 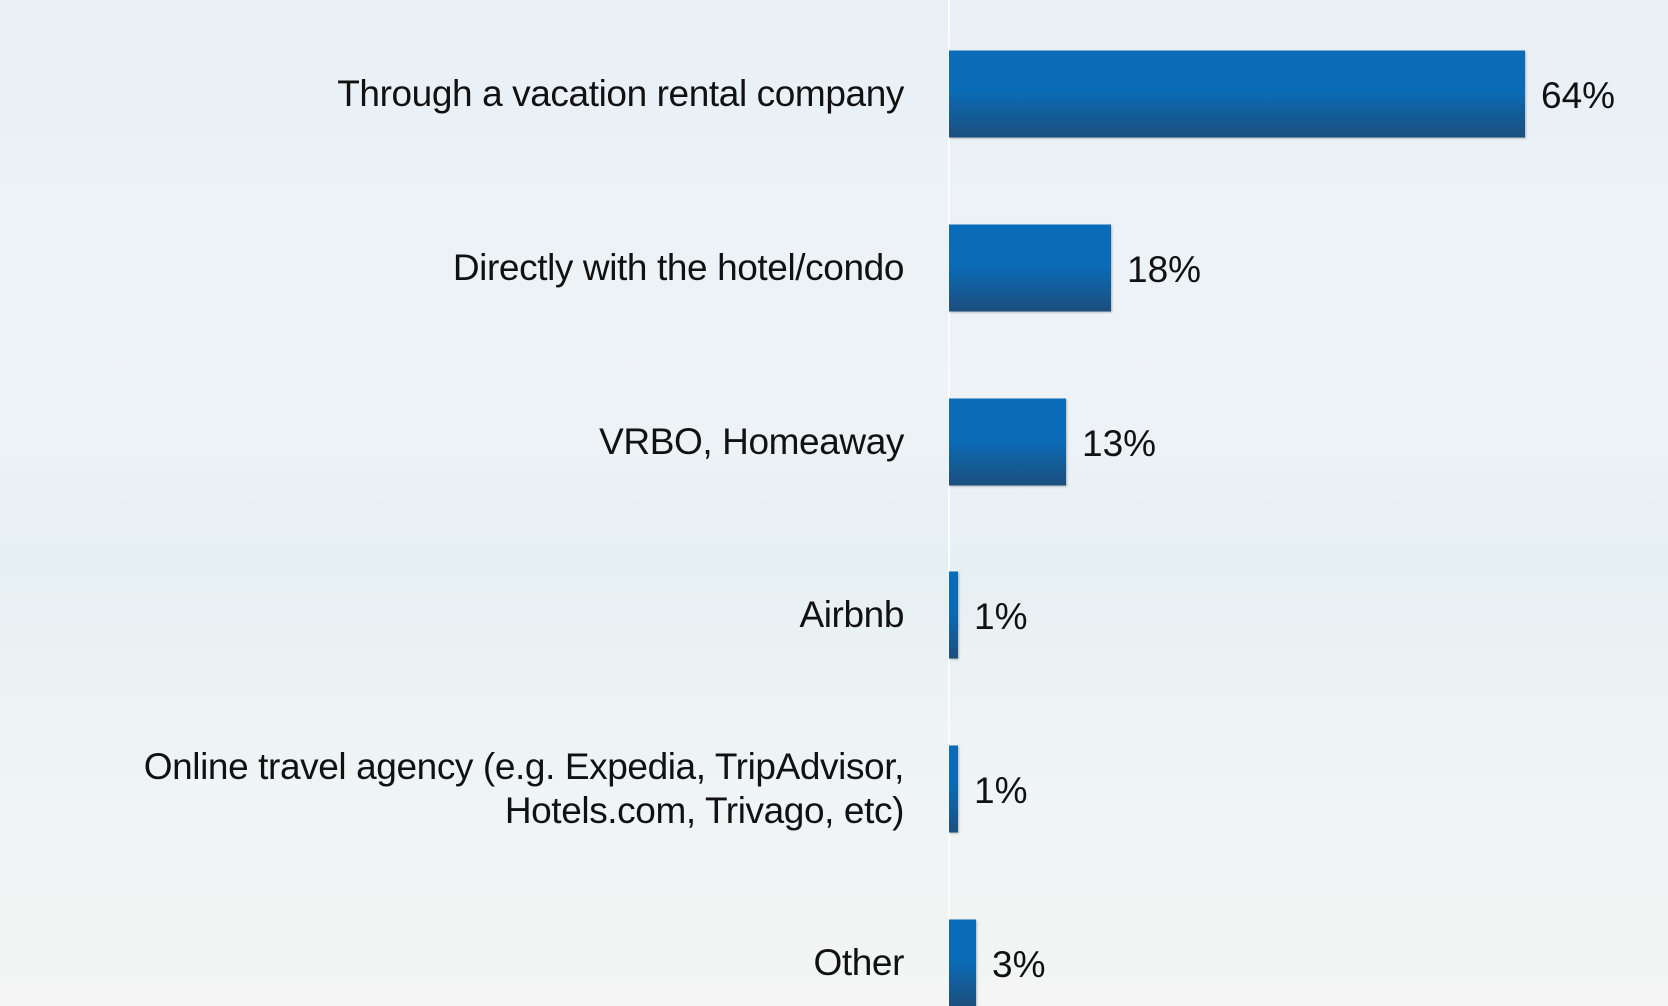 What do you see at coordinates (1578, 95) in the screenshot?
I see `value-label: 64%` at bounding box center [1578, 95].